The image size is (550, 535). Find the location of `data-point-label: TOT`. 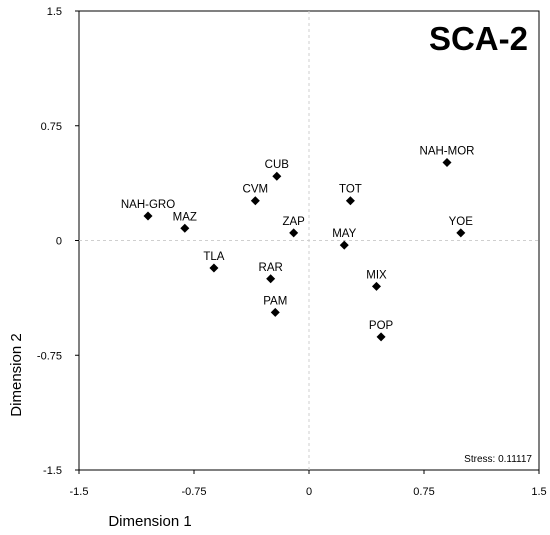

data-point-label: TOT is located at coordinates (350, 190).